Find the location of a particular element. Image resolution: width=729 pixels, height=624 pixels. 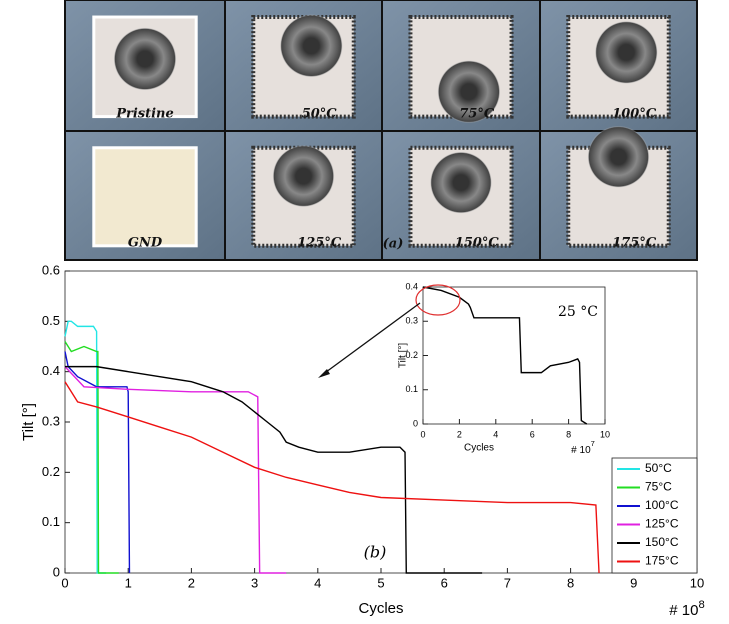

legend-label: 175°C is located at coordinates (662, 561).